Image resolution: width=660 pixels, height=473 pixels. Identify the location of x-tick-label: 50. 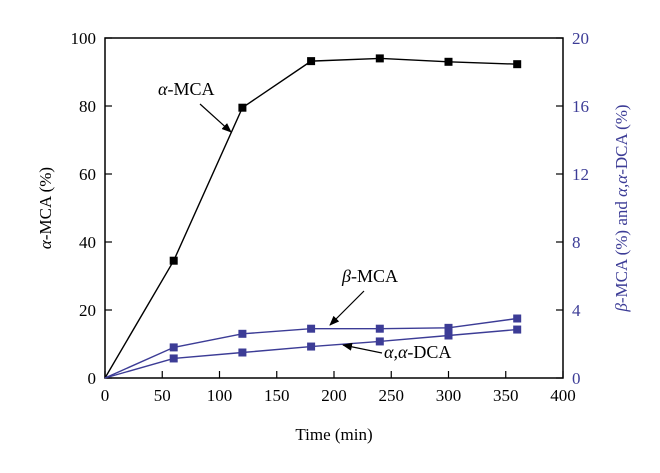
(162, 395).